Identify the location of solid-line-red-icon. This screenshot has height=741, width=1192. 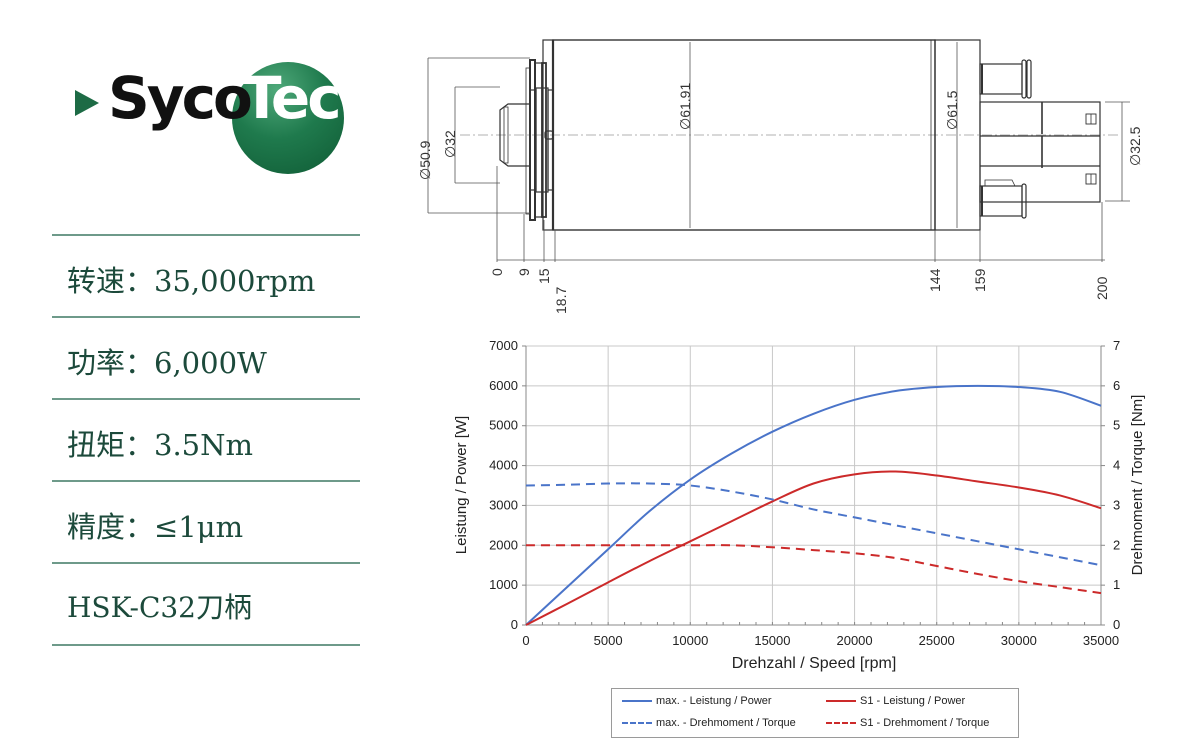
(841, 701).